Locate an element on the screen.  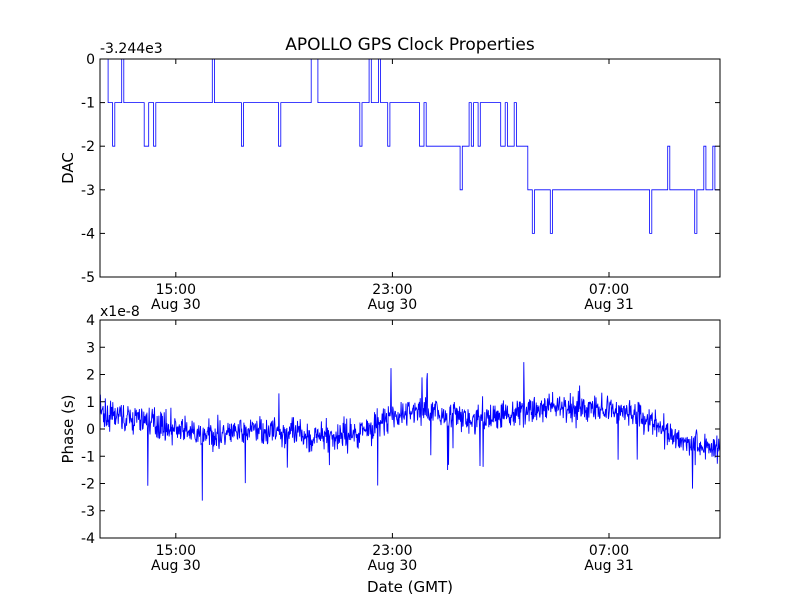
y-tick-label: 1 is located at coordinates (90, 403).